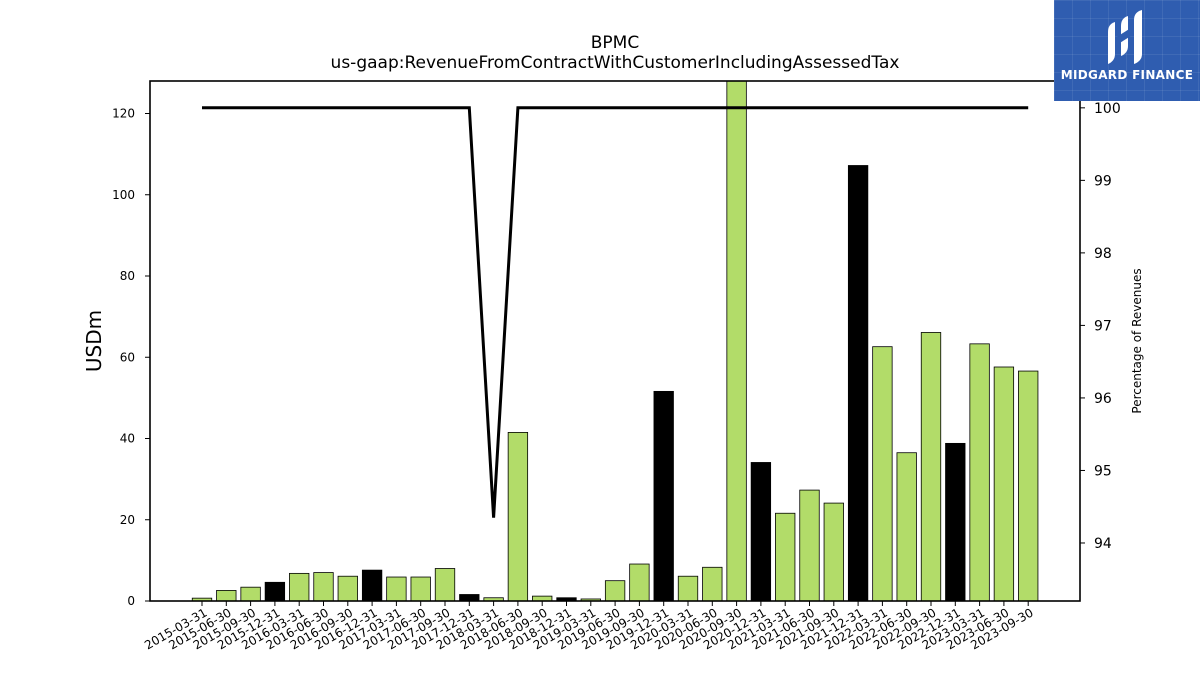 The height and width of the screenshot is (675, 1200). I want to click on chart-title: BPMC, so click(615, 43).